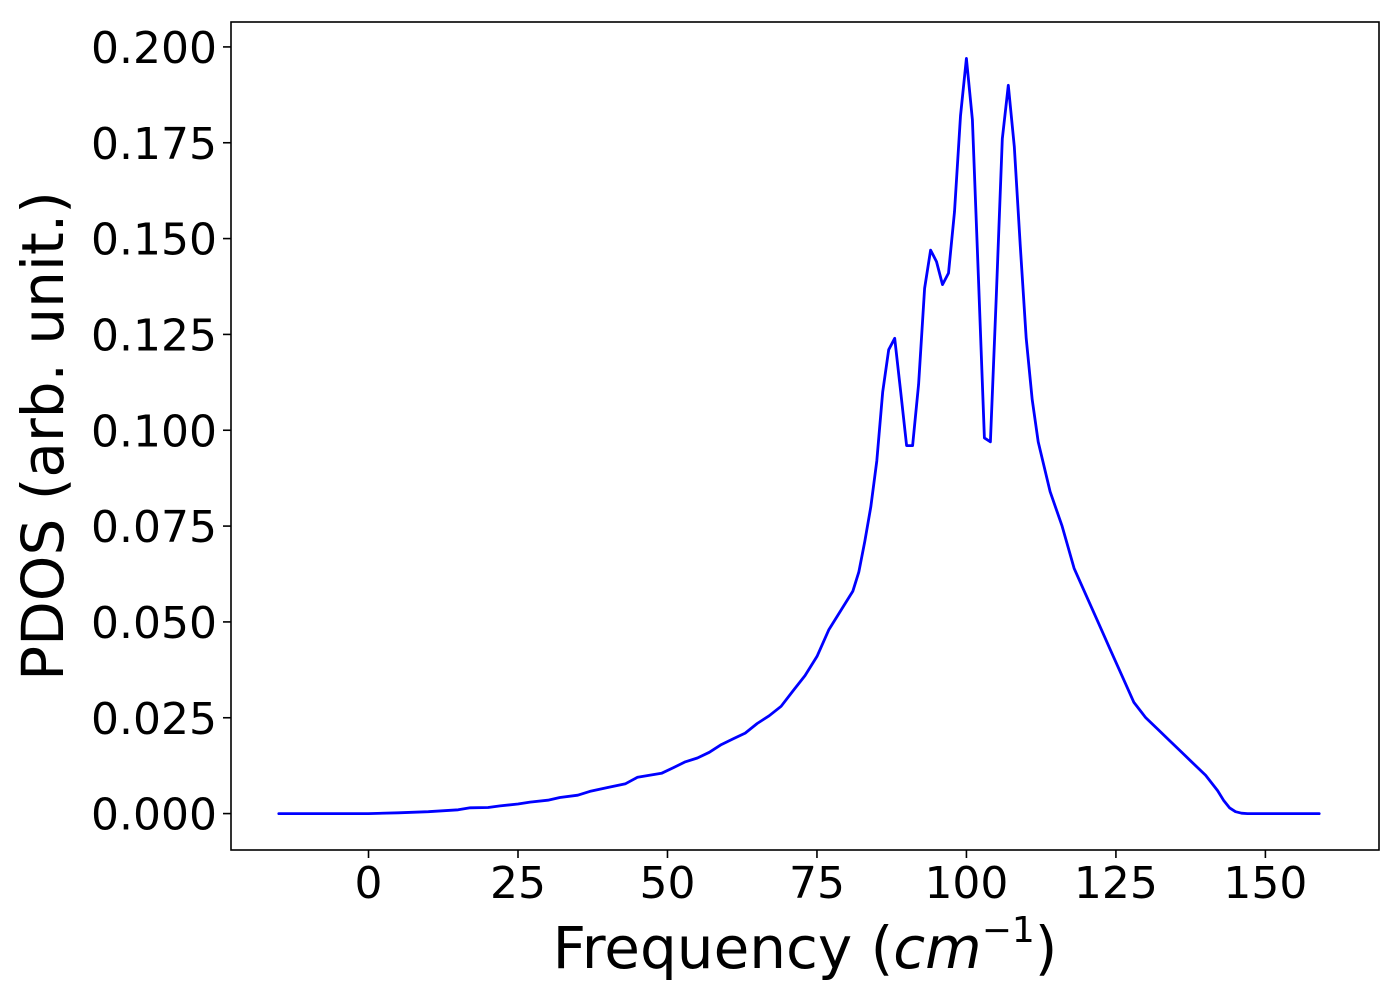  What do you see at coordinates (805, 946) in the screenshot?
I see `x-axis-label: Frequency (cm−1)` at bounding box center [805, 946].